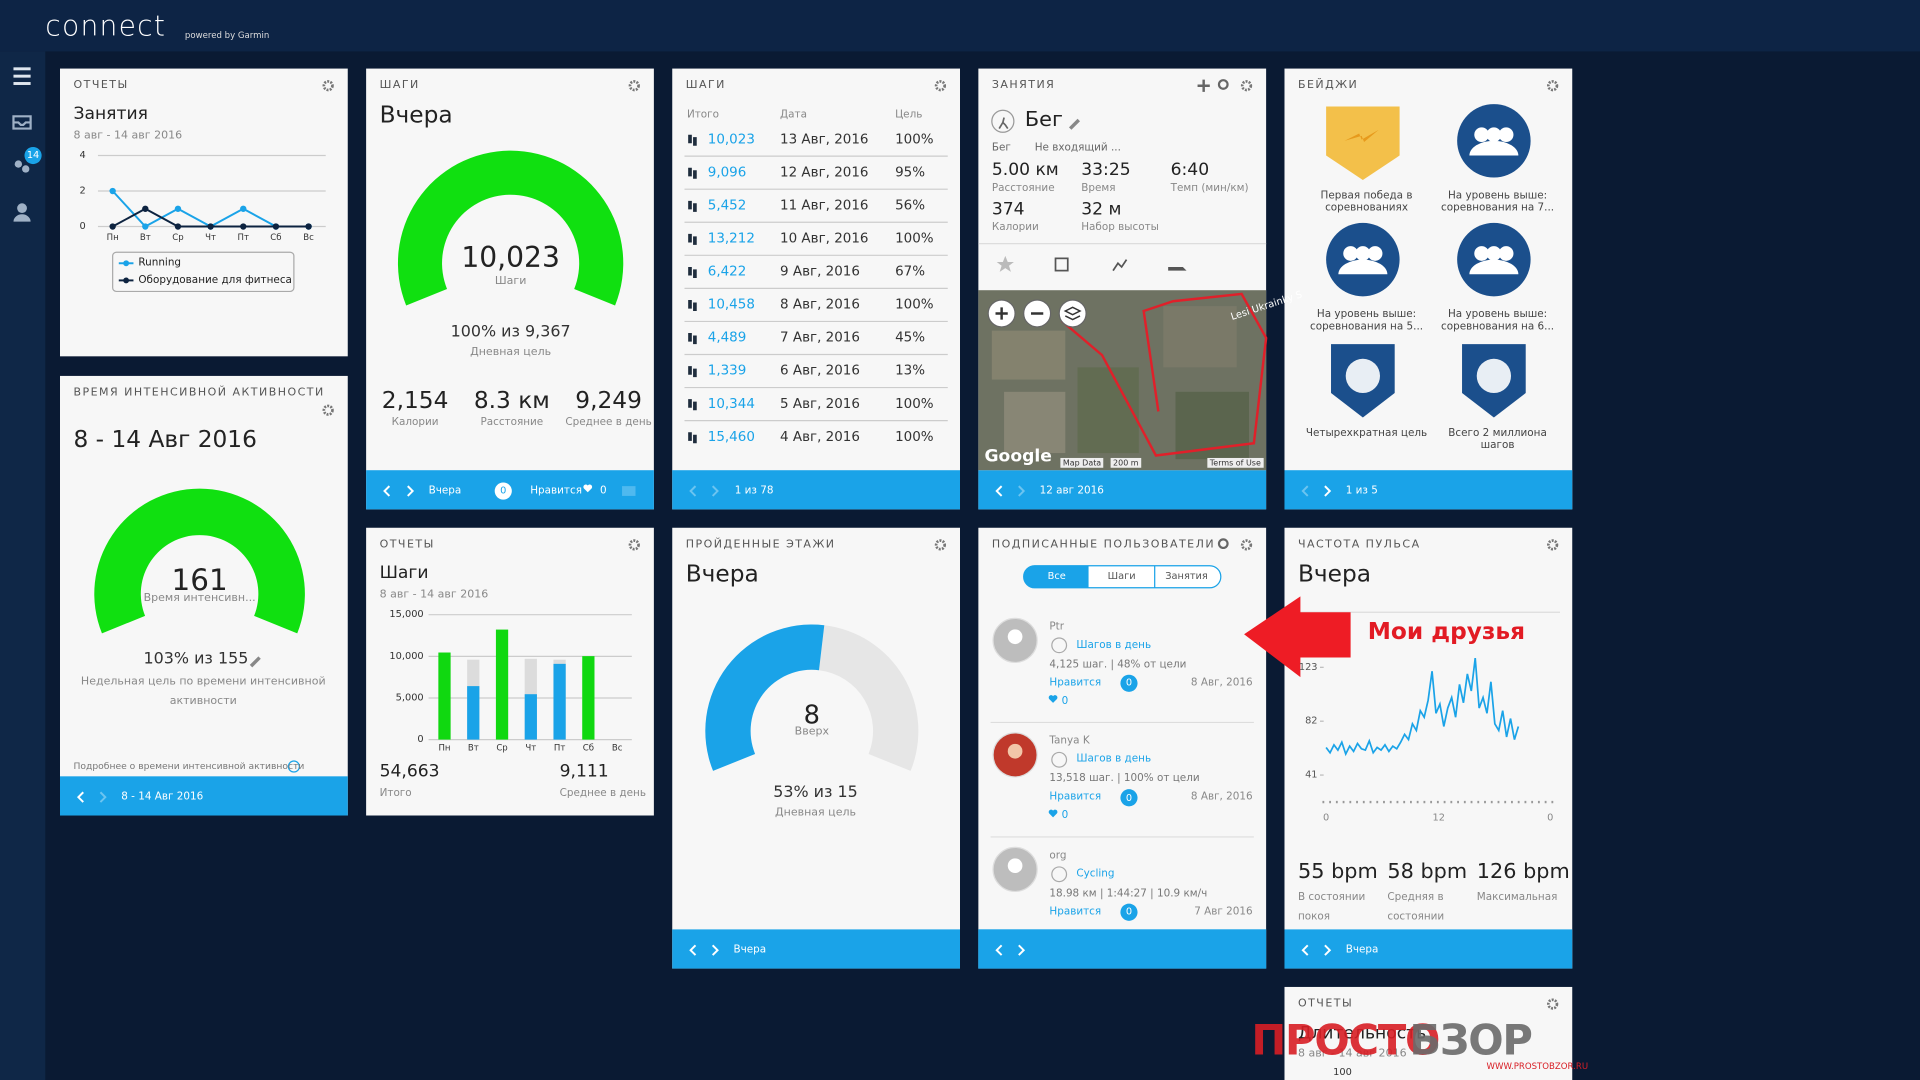 Image resolution: width=1920 pixels, height=1080 pixels. I want to click on map-button, so click(1072, 313).